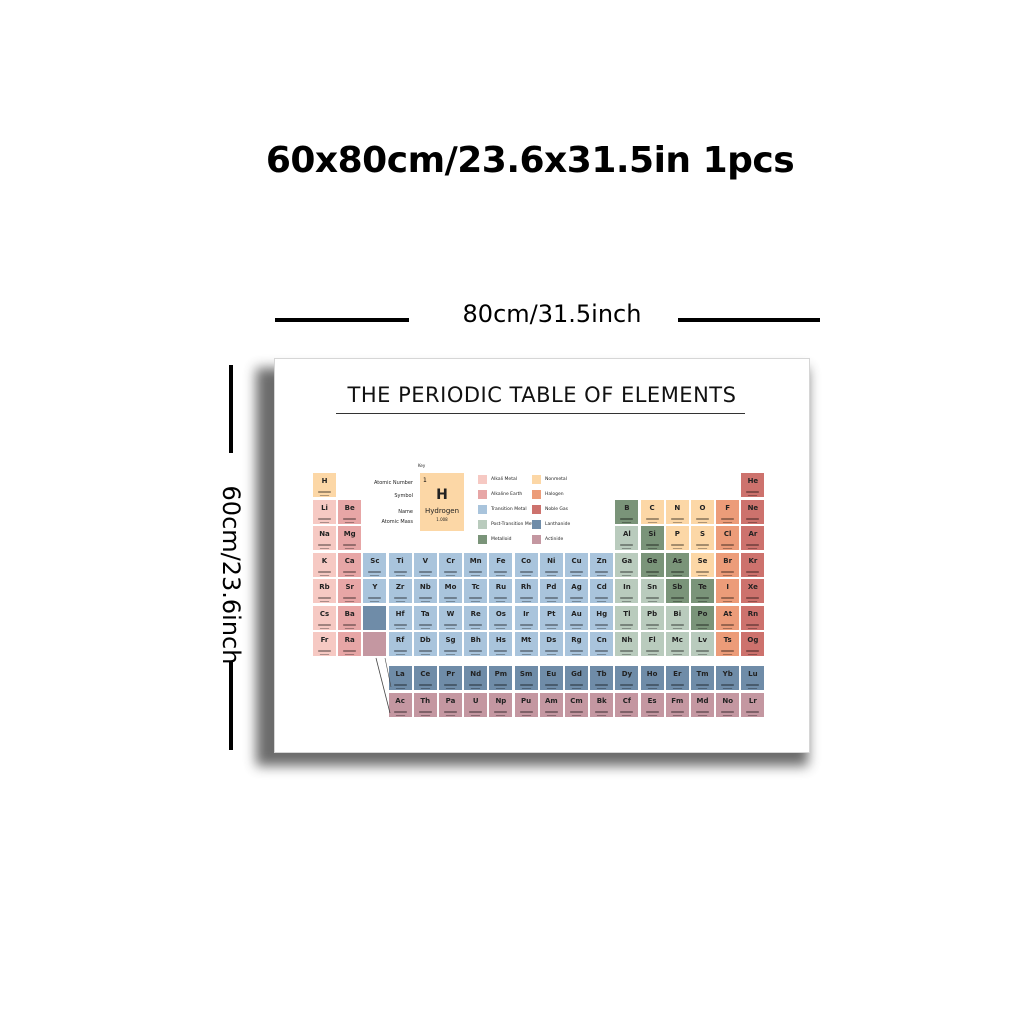  I want to click on element-symbol: No, so click(728, 701).